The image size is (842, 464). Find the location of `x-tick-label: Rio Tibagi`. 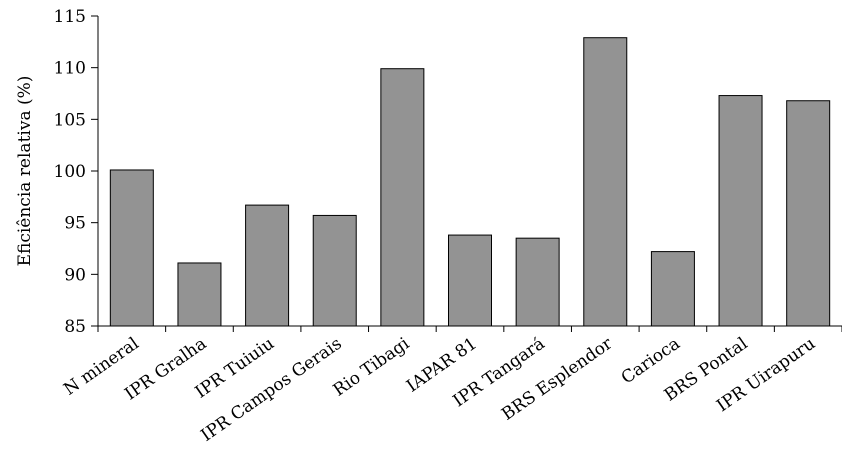

x-tick-label: Rio Tibagi is located at coordinates (372, 366).